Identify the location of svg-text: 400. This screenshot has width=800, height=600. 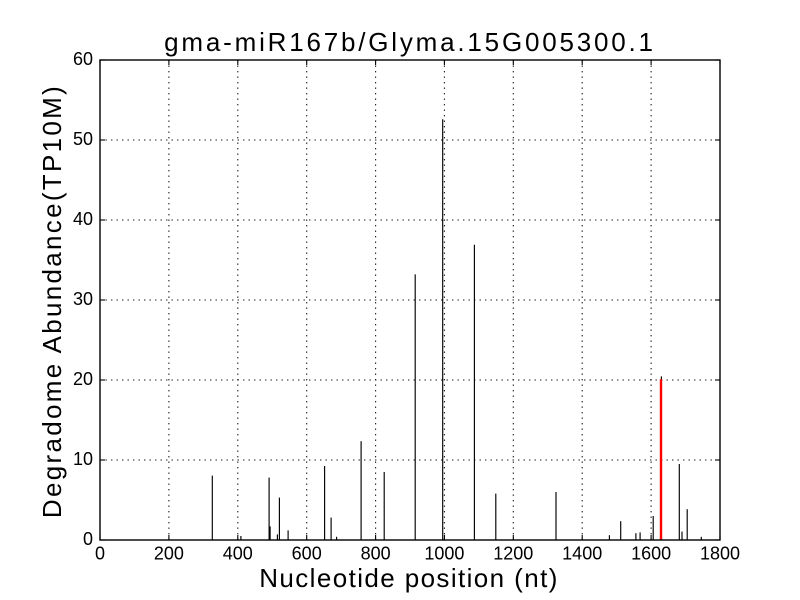
(238, 554).